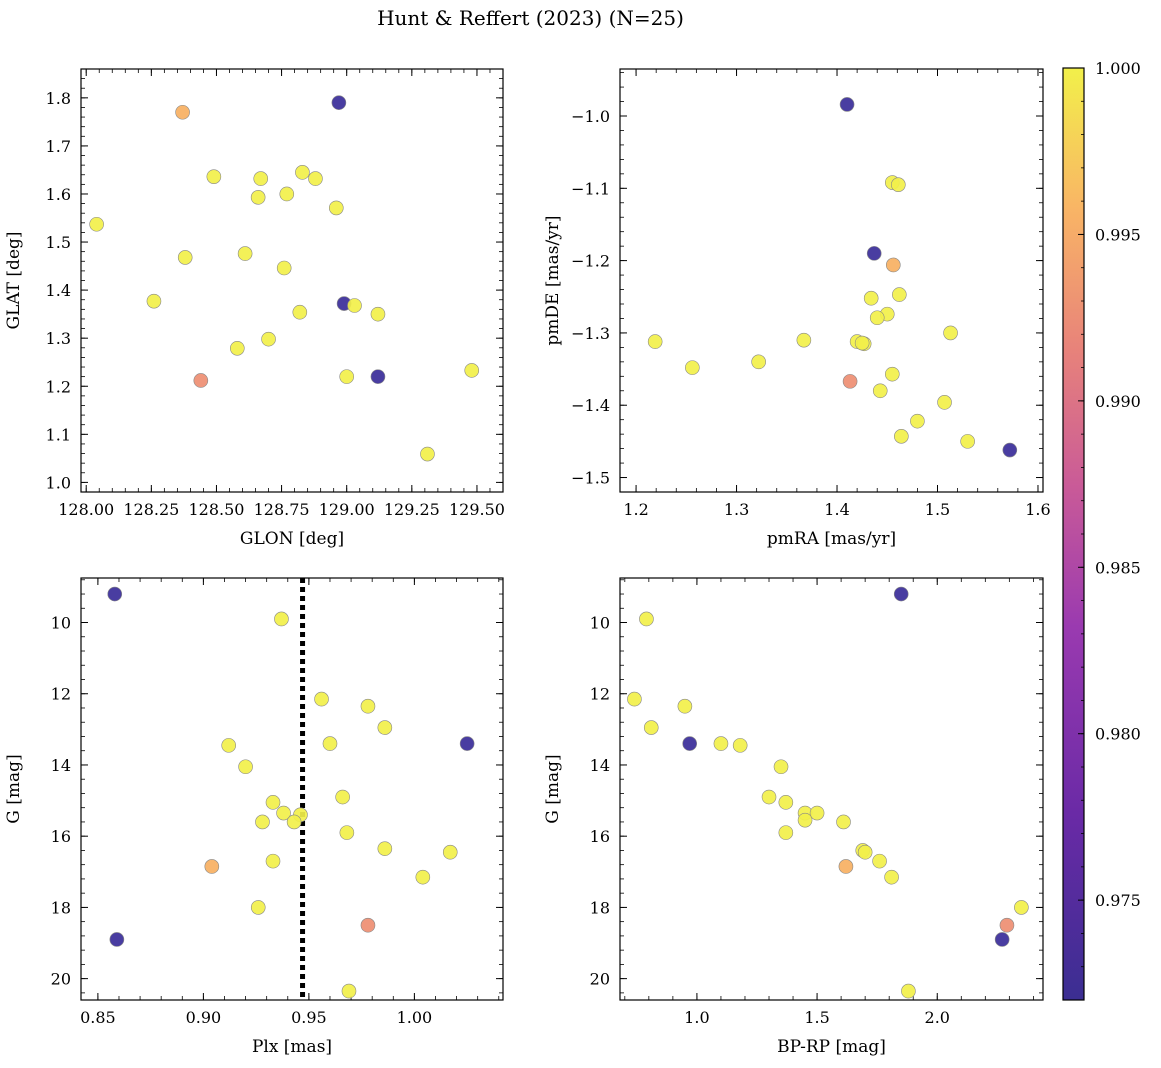 This screenshot has height=1068, width=1161. I want to click on x-tick-label: 129.25, so click(412, 509).